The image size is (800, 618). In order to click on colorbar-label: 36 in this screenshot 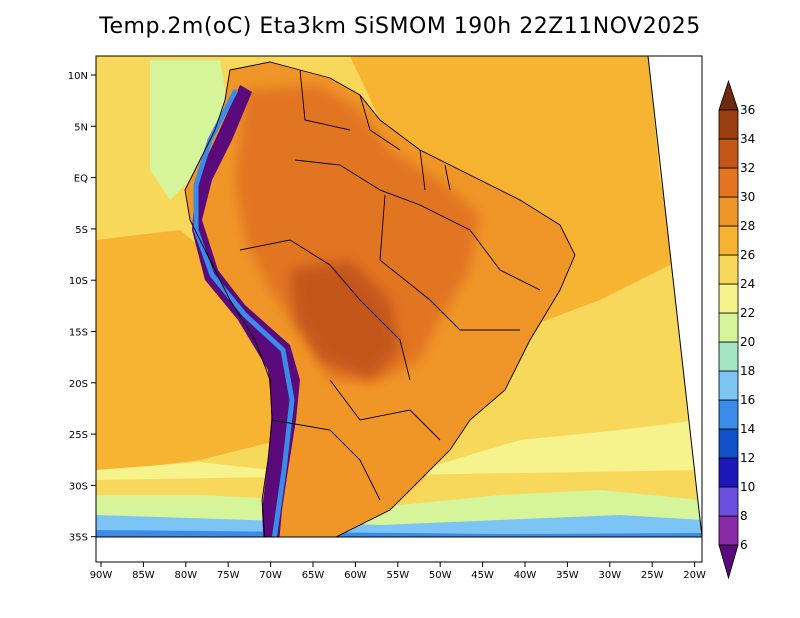, I will do `click(747, 110)`.